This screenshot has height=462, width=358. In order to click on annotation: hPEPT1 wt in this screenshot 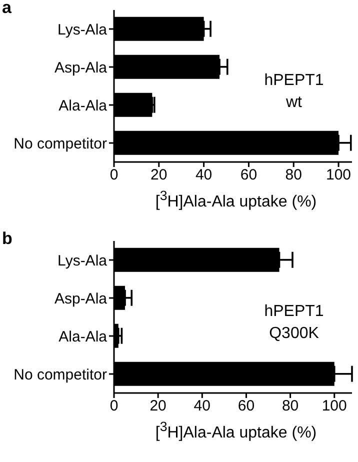, I will do `click(294, 92)`.